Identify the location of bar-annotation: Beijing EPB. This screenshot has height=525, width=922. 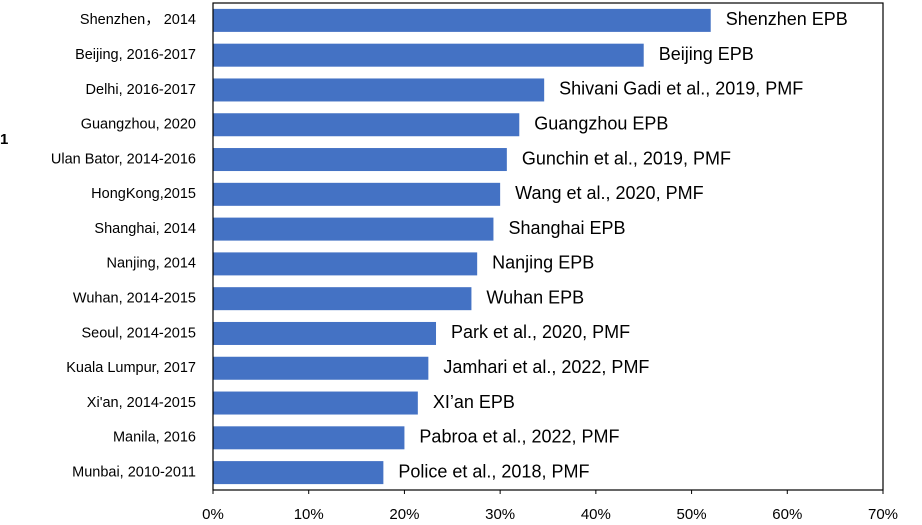
(706, 54).